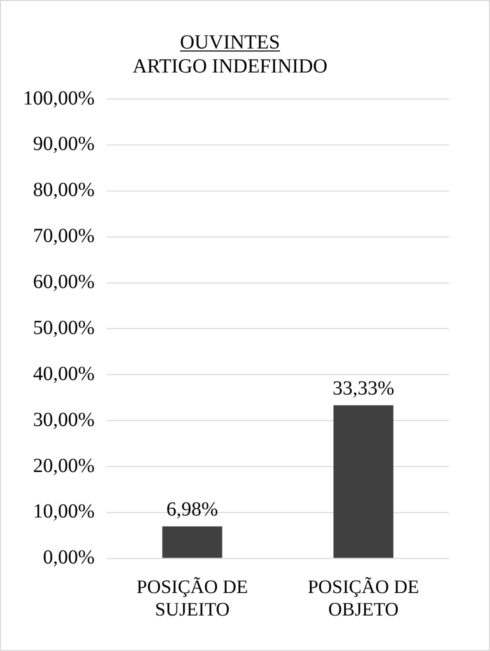 The image size is (490, 651). What do you see at coordinates (363, 389) in the screenshot?
I see `data-label: 33,33%` at bounding box center [363, 389].